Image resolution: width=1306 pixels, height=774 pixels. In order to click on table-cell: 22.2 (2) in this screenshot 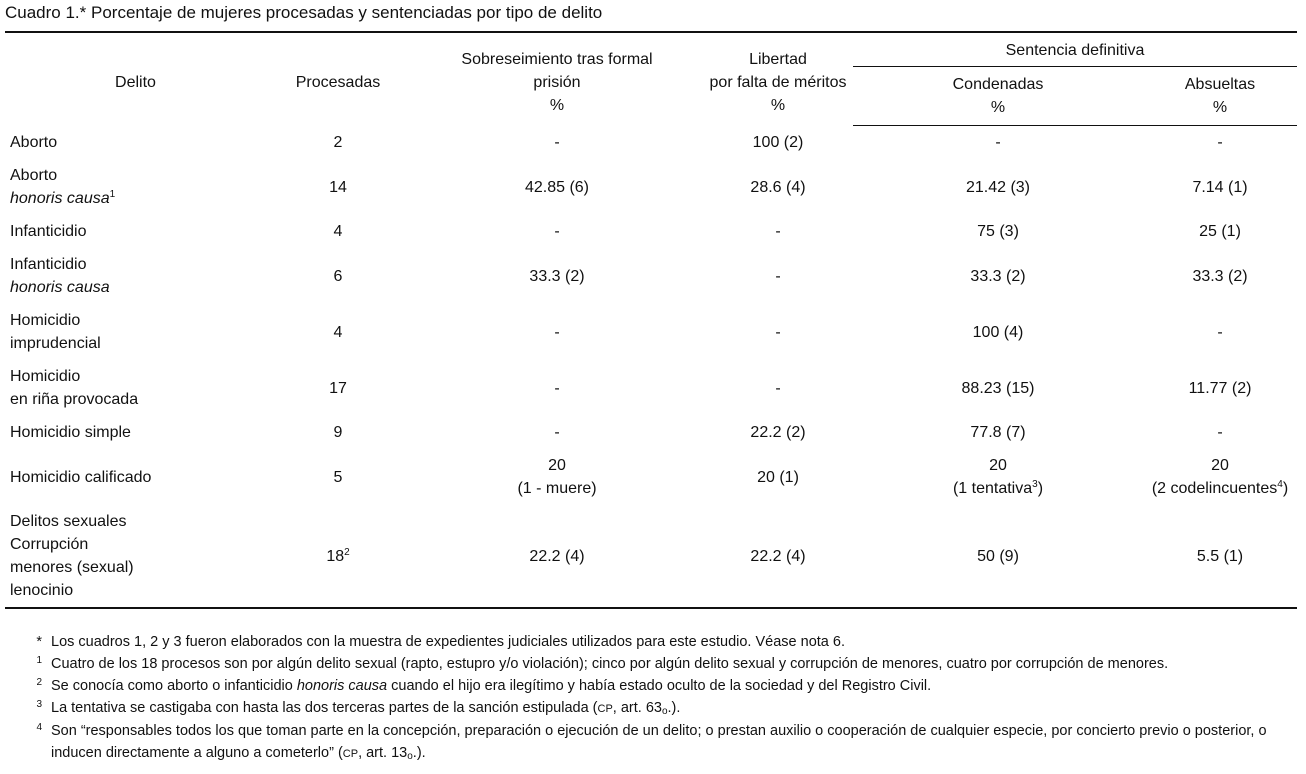, I will do `click(778, 432)`.